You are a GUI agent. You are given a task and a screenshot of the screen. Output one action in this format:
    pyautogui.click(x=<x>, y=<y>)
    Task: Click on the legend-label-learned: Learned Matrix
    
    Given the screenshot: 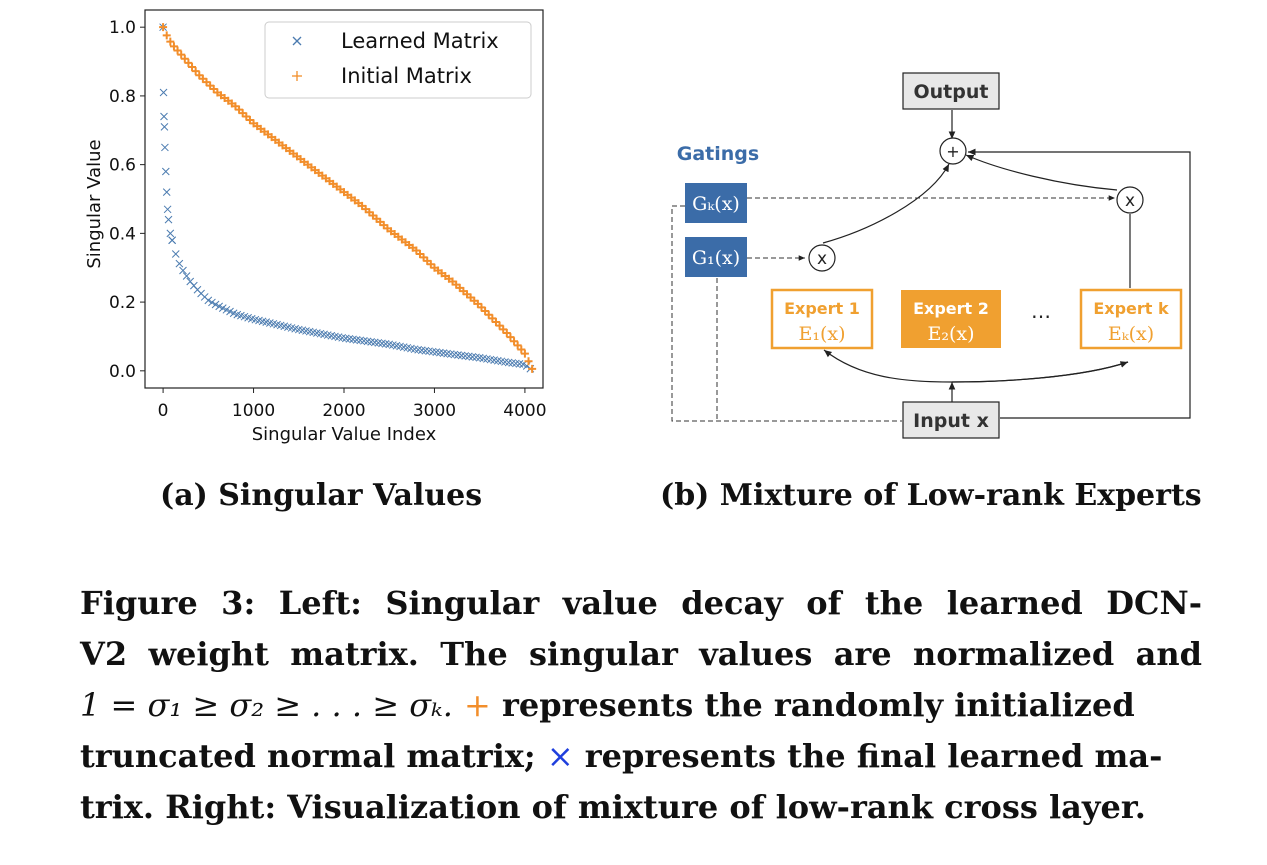 What is the action you would take?
    pyautogui.click(x=420, y=41)
    